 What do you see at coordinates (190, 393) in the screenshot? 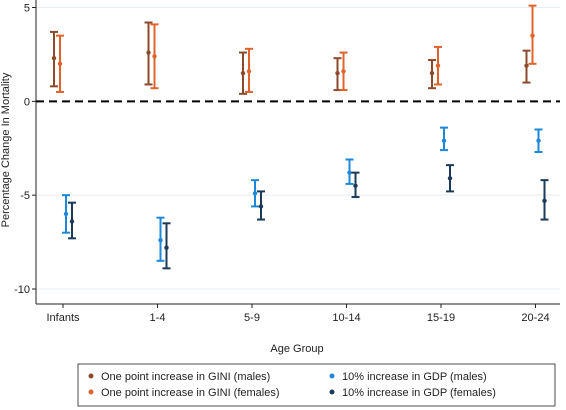
I see `legend-label: One point increase in GINI (females)` at bounding box center [190, 393].